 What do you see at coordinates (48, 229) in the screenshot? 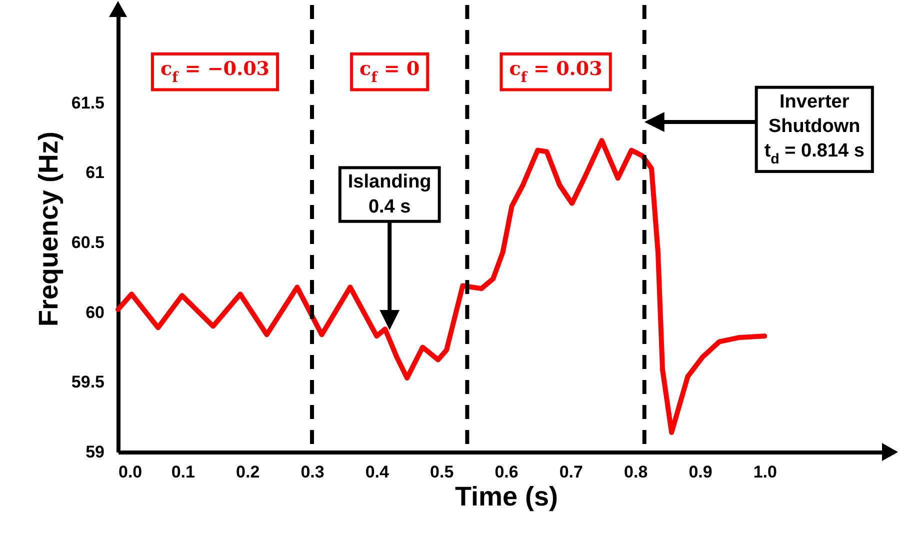
I see `y-axis-title: Frequency (Hz)` at bounding box center [48, 229].